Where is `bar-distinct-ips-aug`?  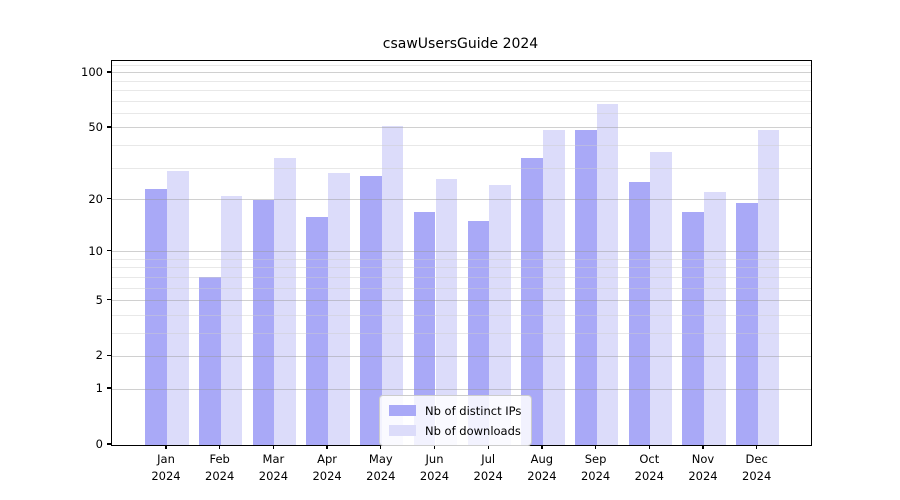
bar-distinct-ips-aug is located at coordinates (532, 301).